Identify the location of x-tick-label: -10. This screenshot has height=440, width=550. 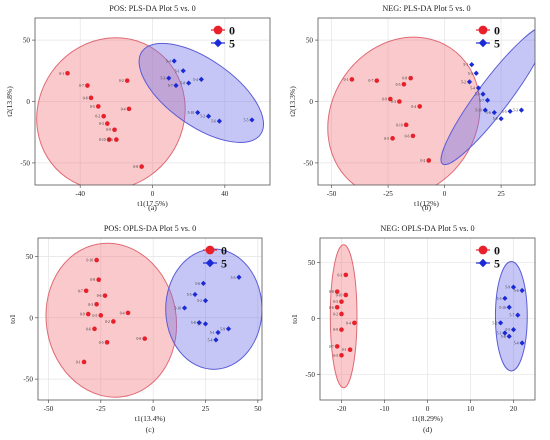
(385, 409).